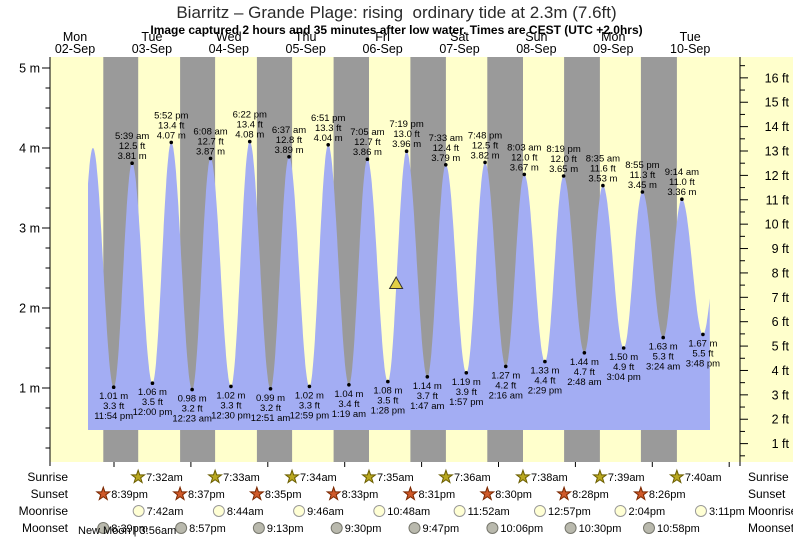 The image size is (793, 539). Describe the element at coordinates (360, 495) in the screenshot. I see `sunset-time: 8:33pm` at that location.